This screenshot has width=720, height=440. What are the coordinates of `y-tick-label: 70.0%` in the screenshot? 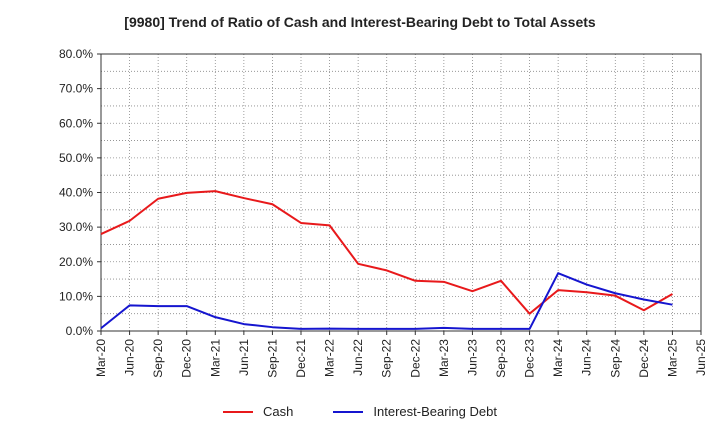 It's located at (76, 89).